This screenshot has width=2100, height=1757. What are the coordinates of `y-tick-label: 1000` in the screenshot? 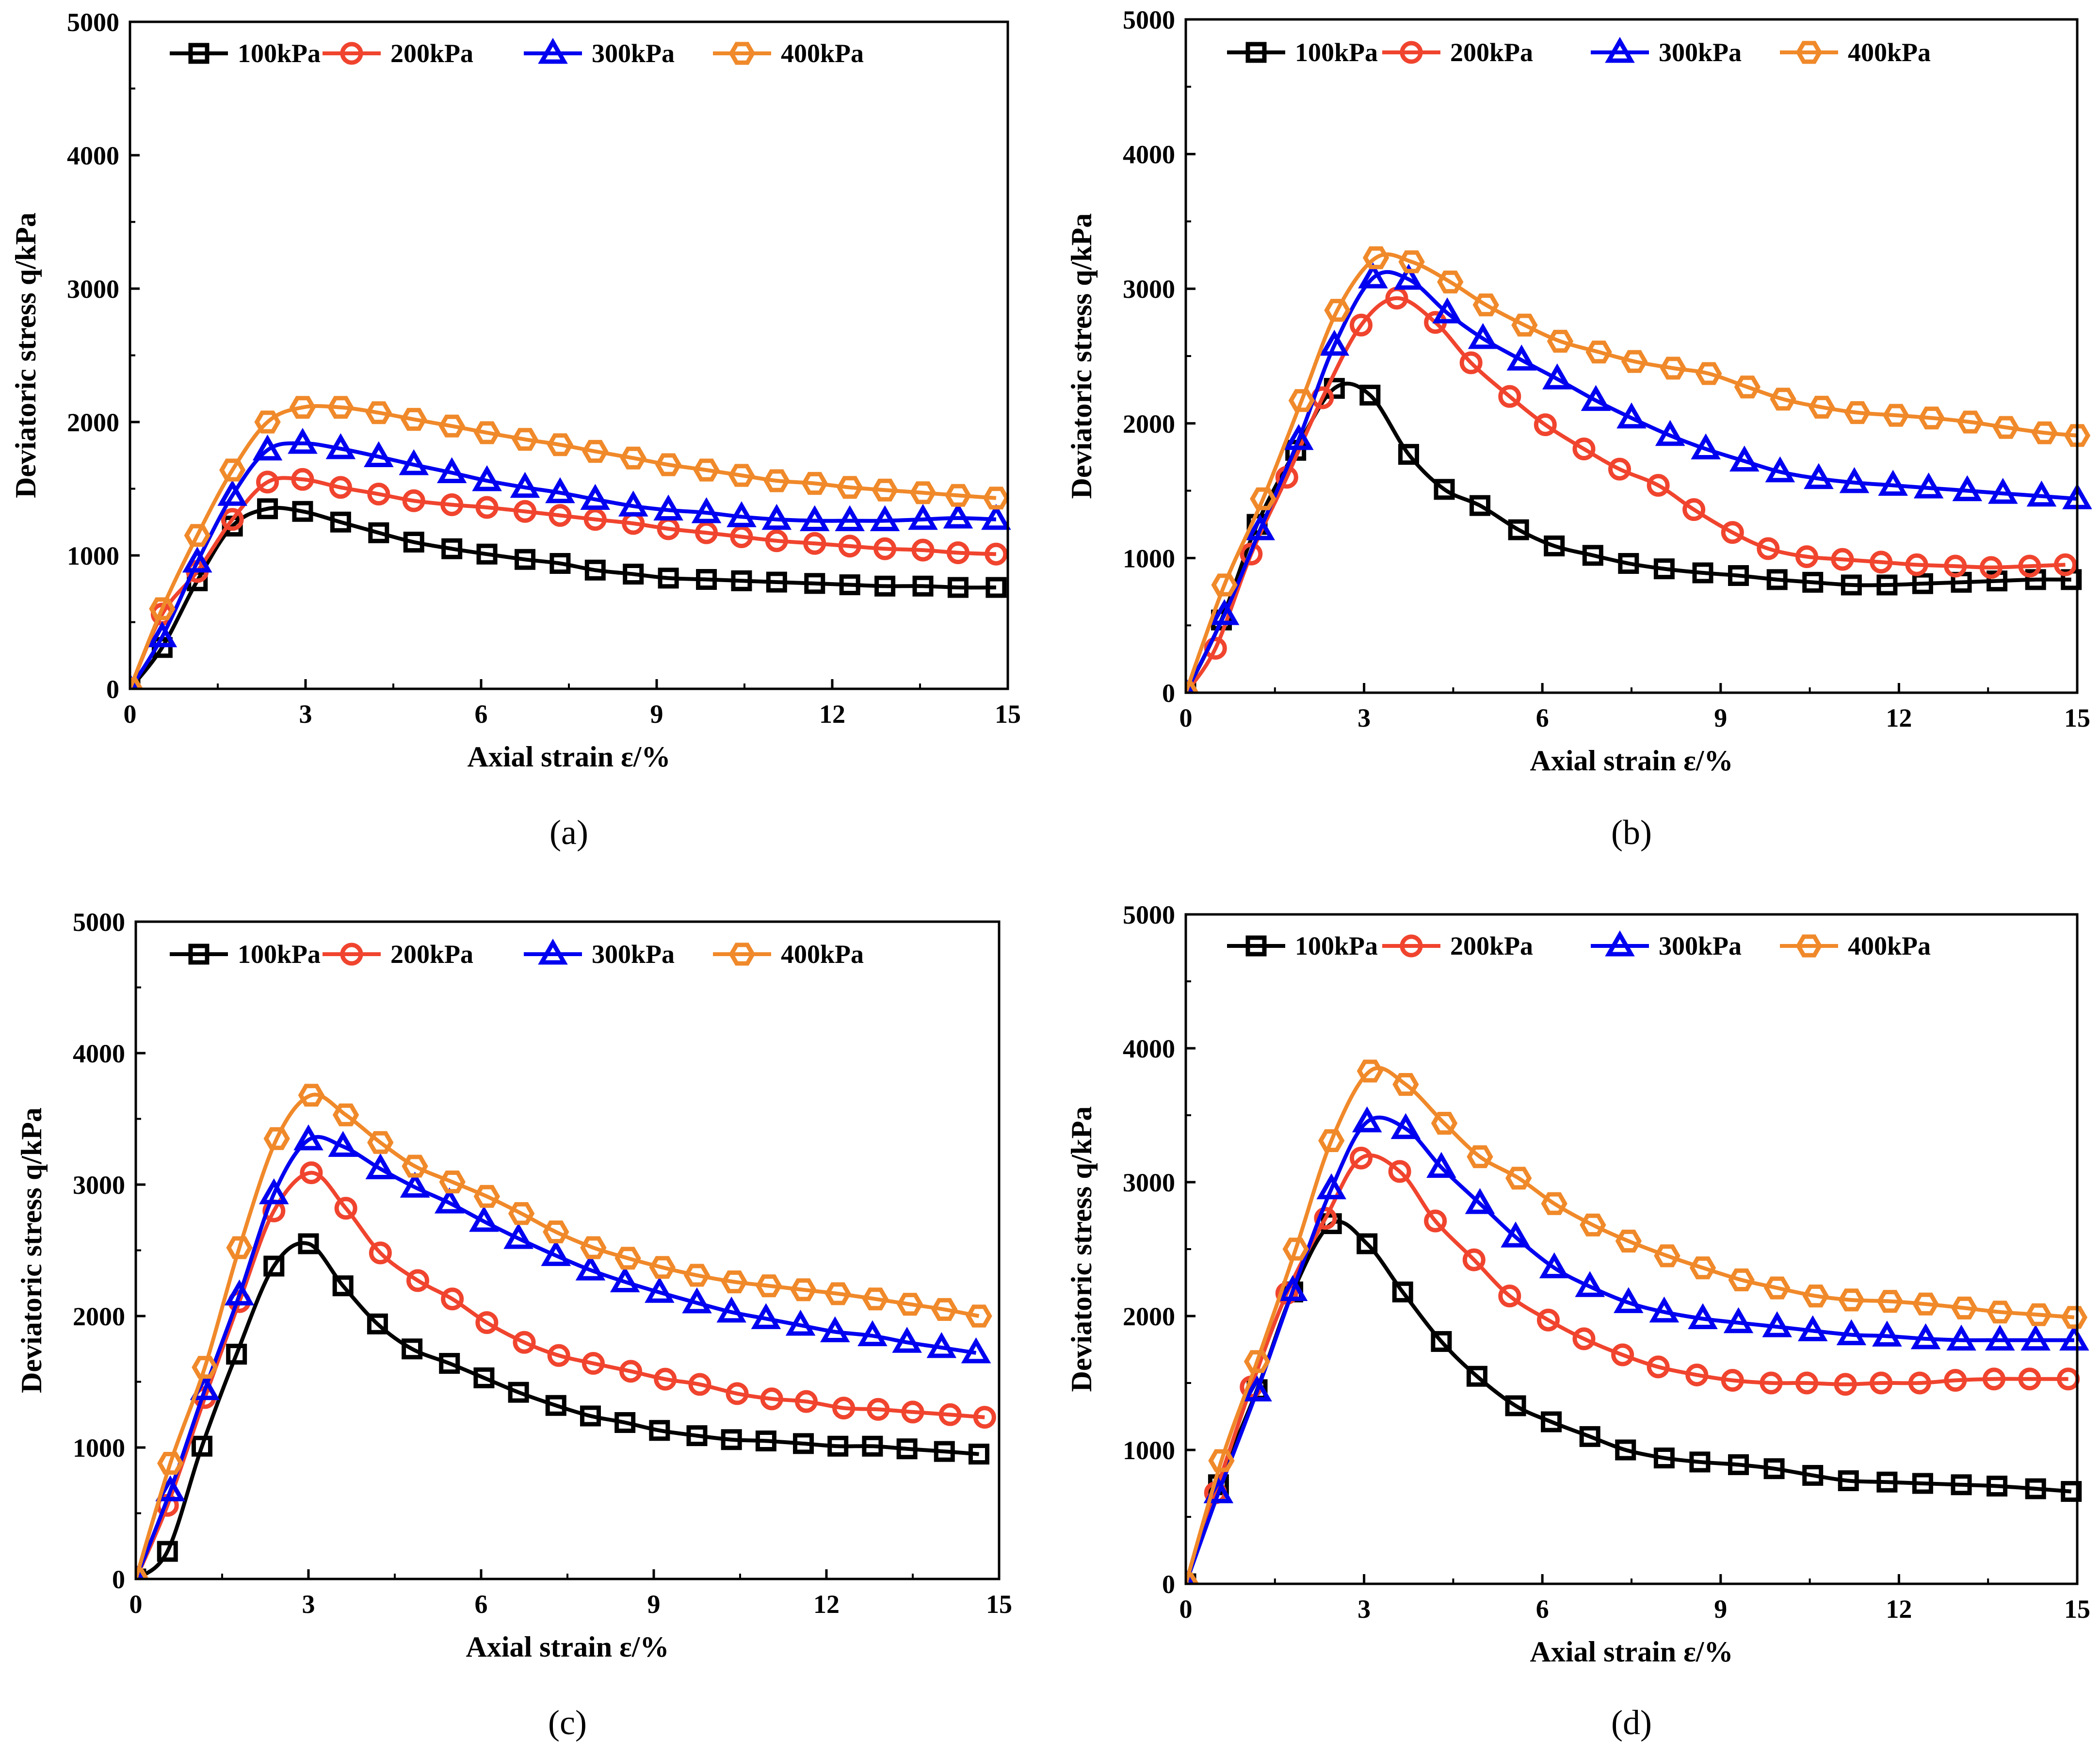 It's located at (1149, 558).